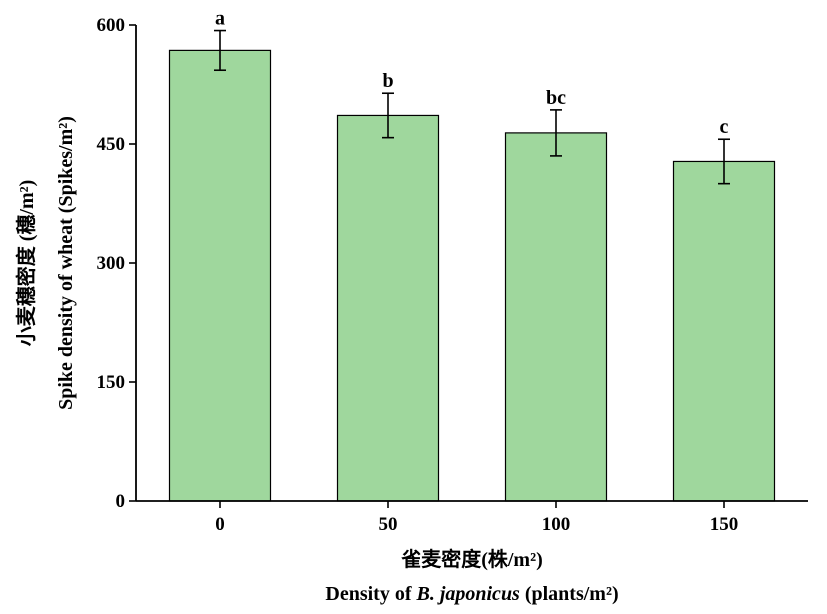  I want to click on y-tick-label: 150, so click(111, 382).